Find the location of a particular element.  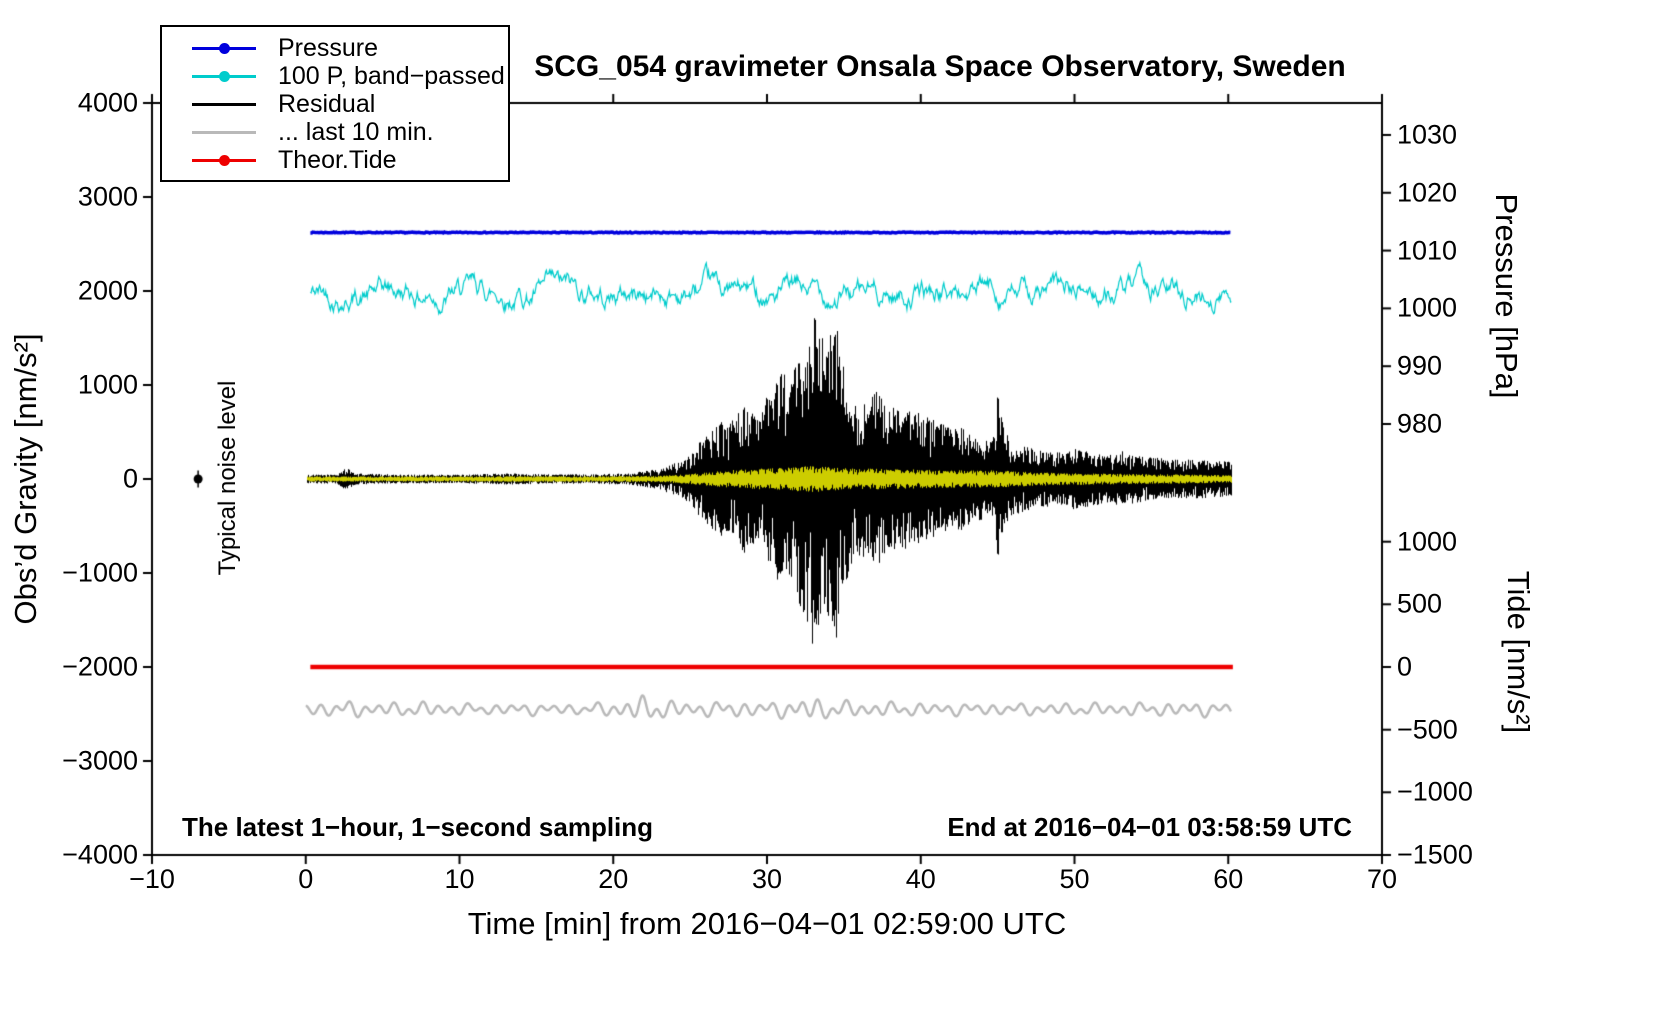

tide-tick-label: −1500 is located at coordinates (1435, 854).